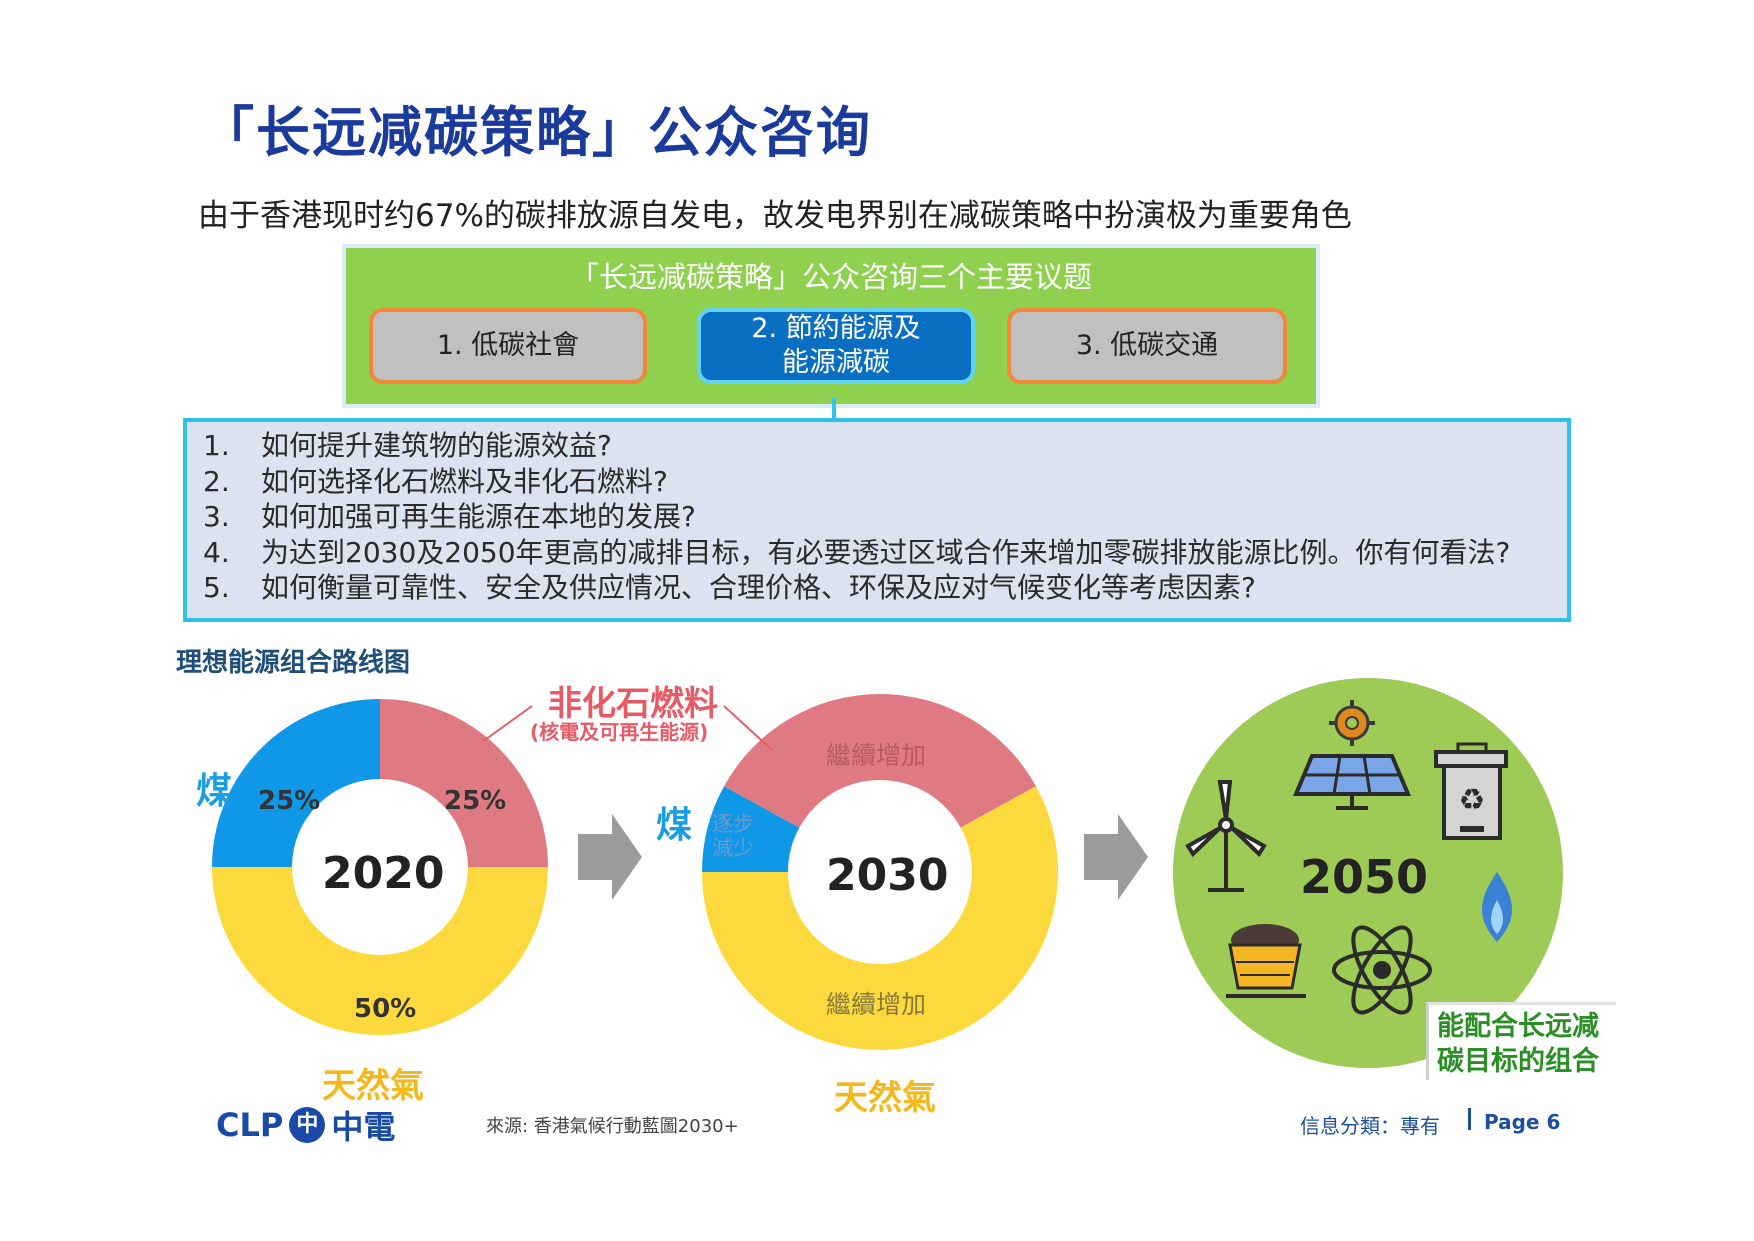 This screenshot has height=1241, width=1754. Describe the element at coordinates (363, 1127) in the screenshot. I see `logo-chinese: 中電` at that location.